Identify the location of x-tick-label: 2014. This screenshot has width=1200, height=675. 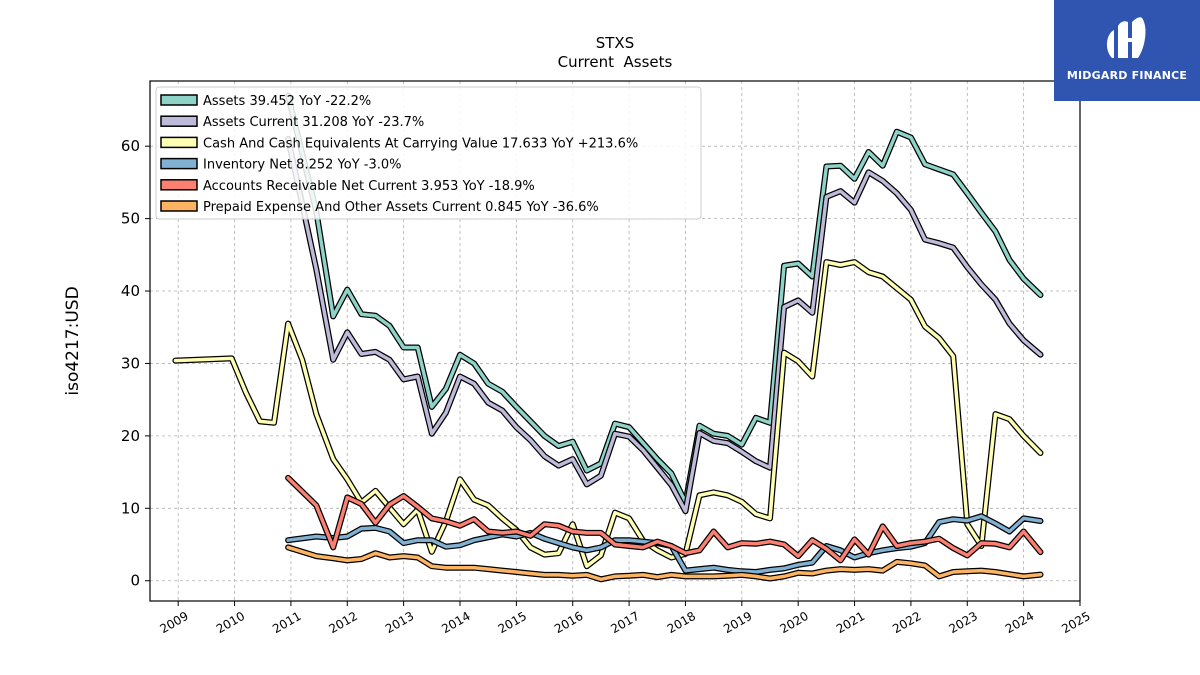
(455, 622).